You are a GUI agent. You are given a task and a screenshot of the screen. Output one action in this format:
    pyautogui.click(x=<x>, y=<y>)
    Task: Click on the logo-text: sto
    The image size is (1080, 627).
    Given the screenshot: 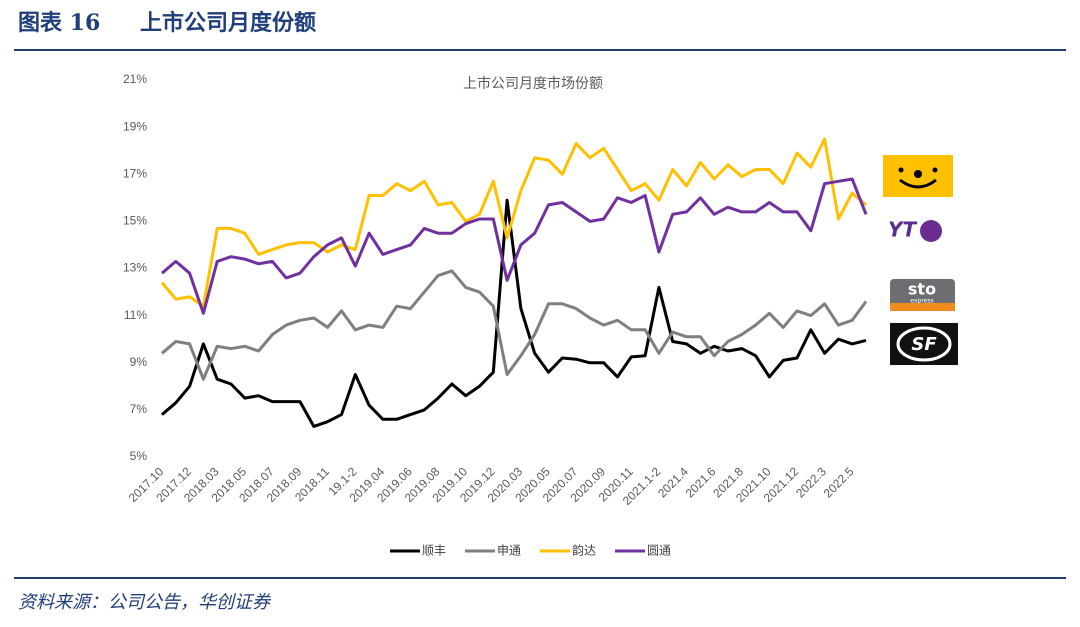 What is the action you would take?
    pyautogui.click(x=922, y=289)
    